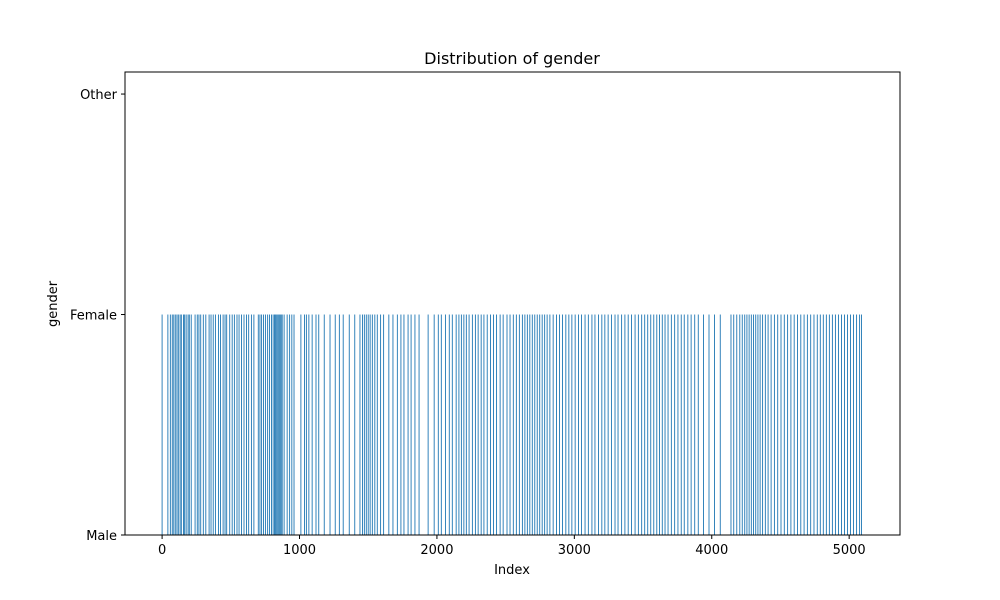 This screenshot has height=600, width=1000. Describe the element at coordinates (574, 550) in the screenshot. I see `x-tick-label-3000: 3000` at that location.